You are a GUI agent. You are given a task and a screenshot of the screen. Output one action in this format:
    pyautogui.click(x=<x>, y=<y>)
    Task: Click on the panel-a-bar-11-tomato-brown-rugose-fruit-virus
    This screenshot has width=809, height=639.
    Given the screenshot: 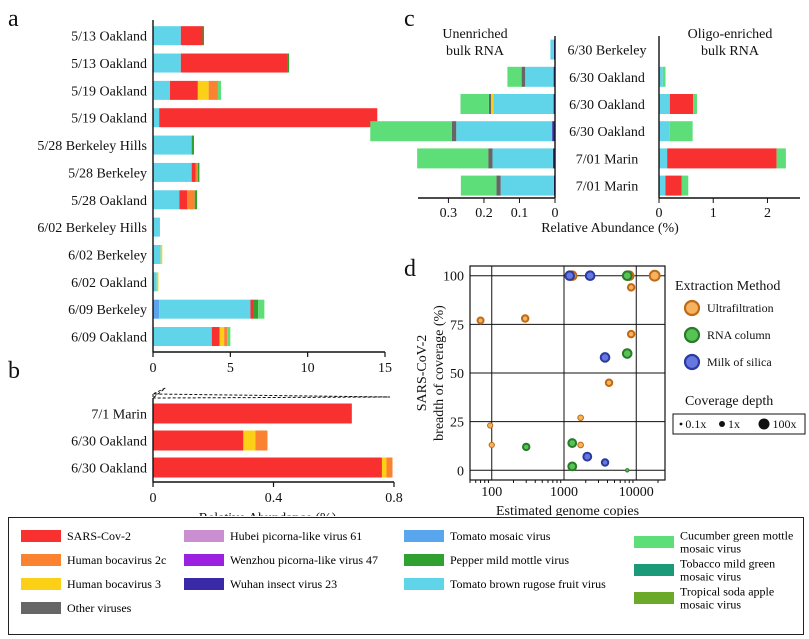 What is the action you would take?
    pyautogui.click(x=182, y=337)
    